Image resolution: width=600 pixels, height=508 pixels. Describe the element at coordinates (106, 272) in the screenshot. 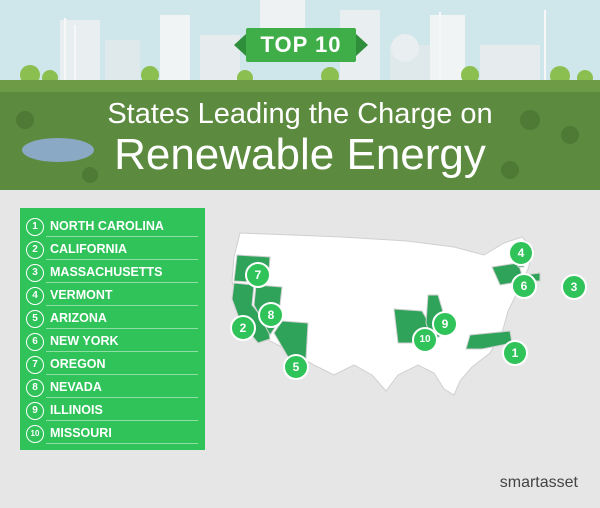

I see `state-label: MASSACHUSETTS` at that location.